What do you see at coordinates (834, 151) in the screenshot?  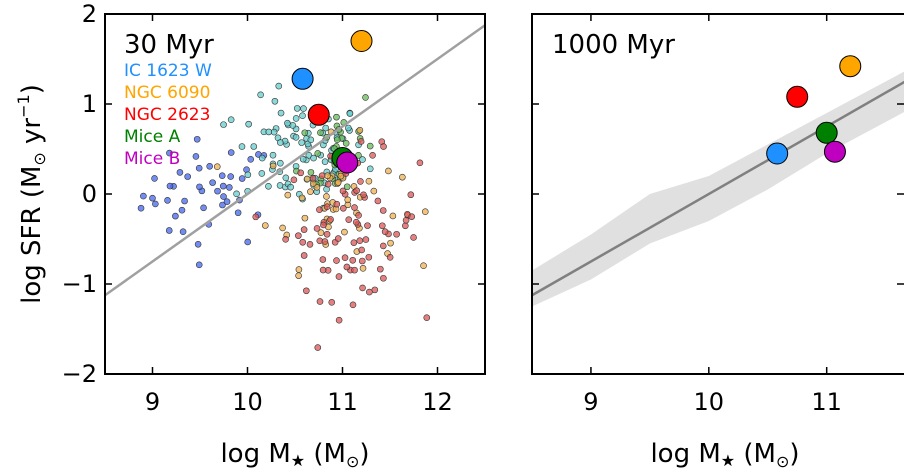 I see `point-mice-b` at bounding box center [834, 151].